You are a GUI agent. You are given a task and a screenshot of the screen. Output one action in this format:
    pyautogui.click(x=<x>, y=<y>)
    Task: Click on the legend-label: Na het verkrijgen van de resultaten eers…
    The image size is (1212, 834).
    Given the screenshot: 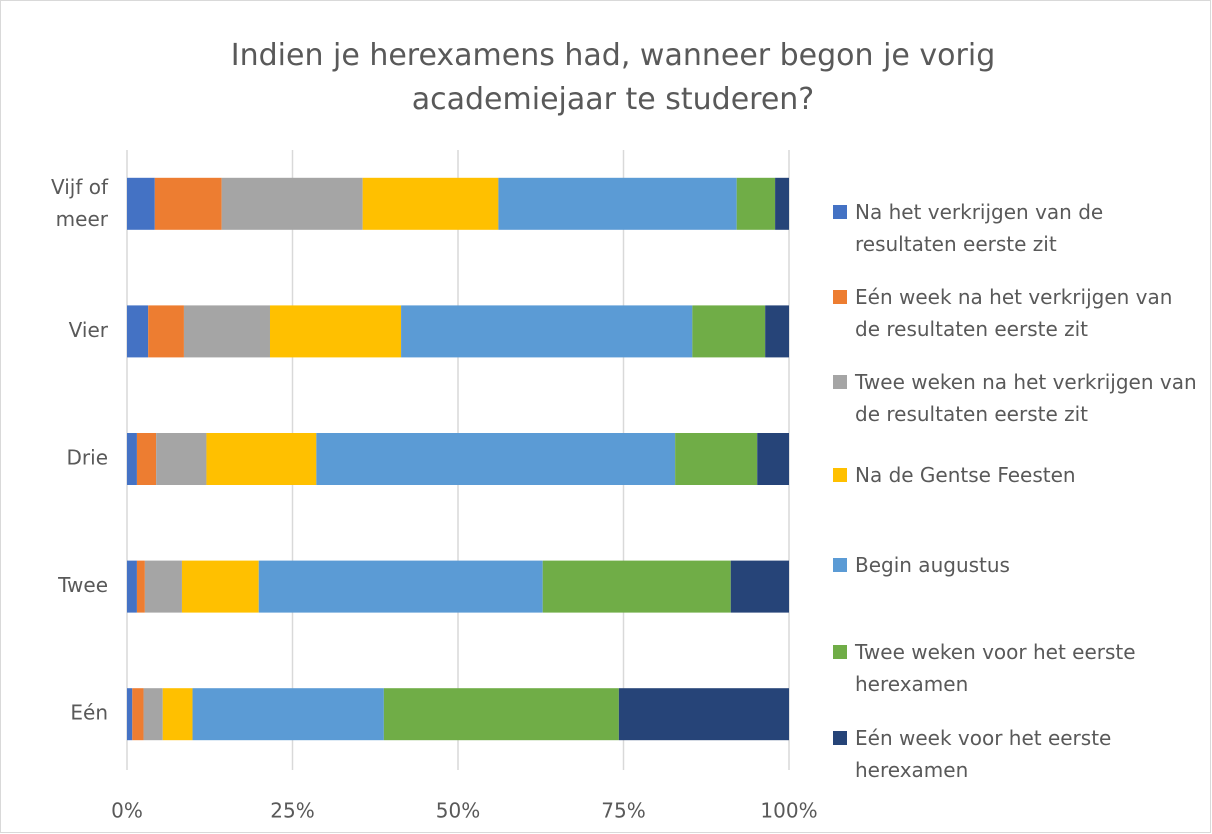 What is the action you would take?
    pyautogui.click(x=979, y=228)
    